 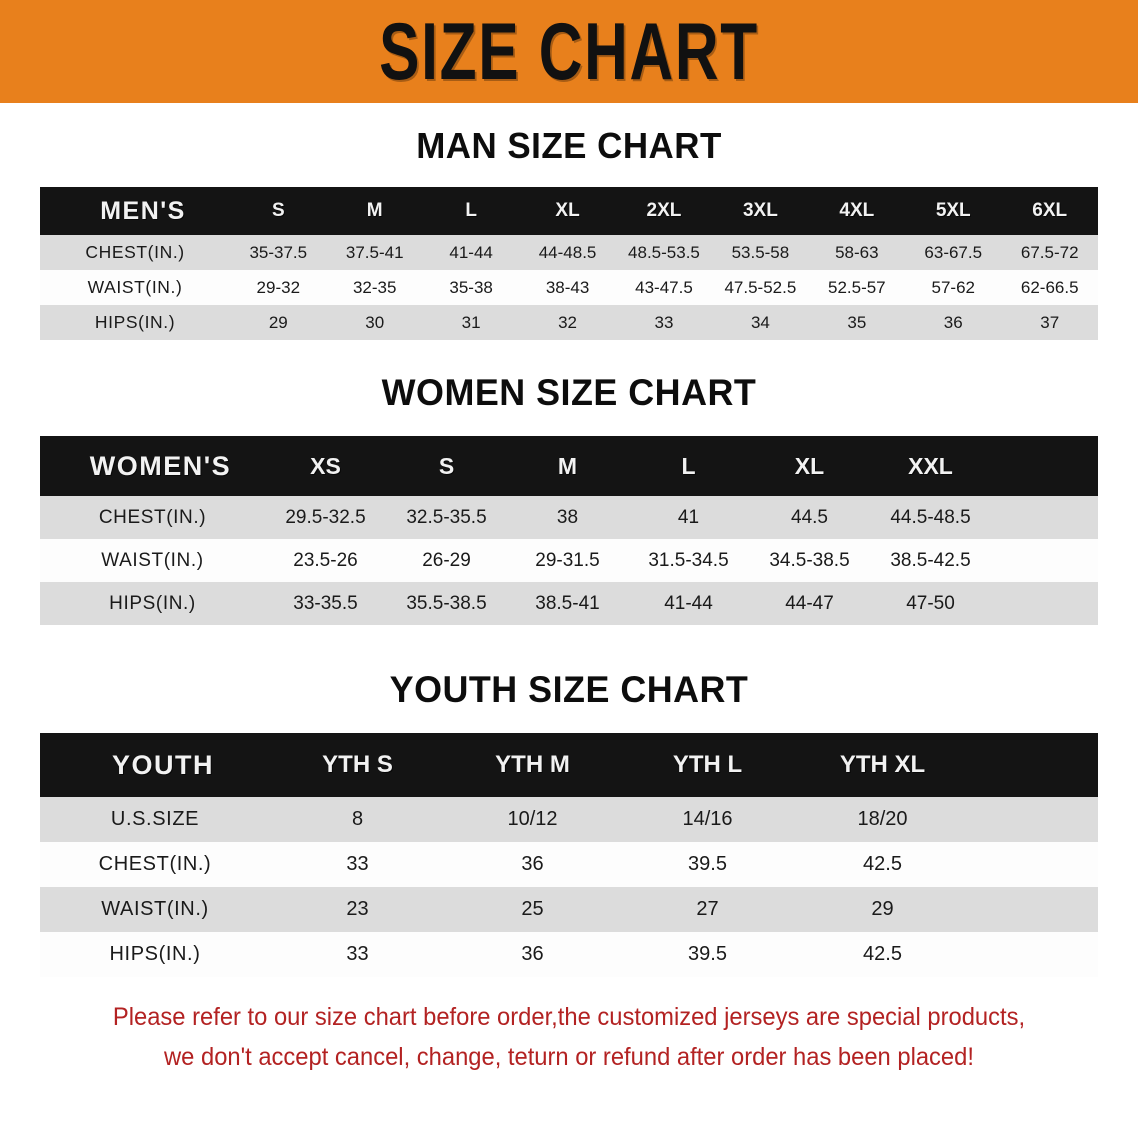 What do you see at coordinates (930, 603) in the screenshot?
I see `table-cell: 47-50` at bounding box center [930, 603].